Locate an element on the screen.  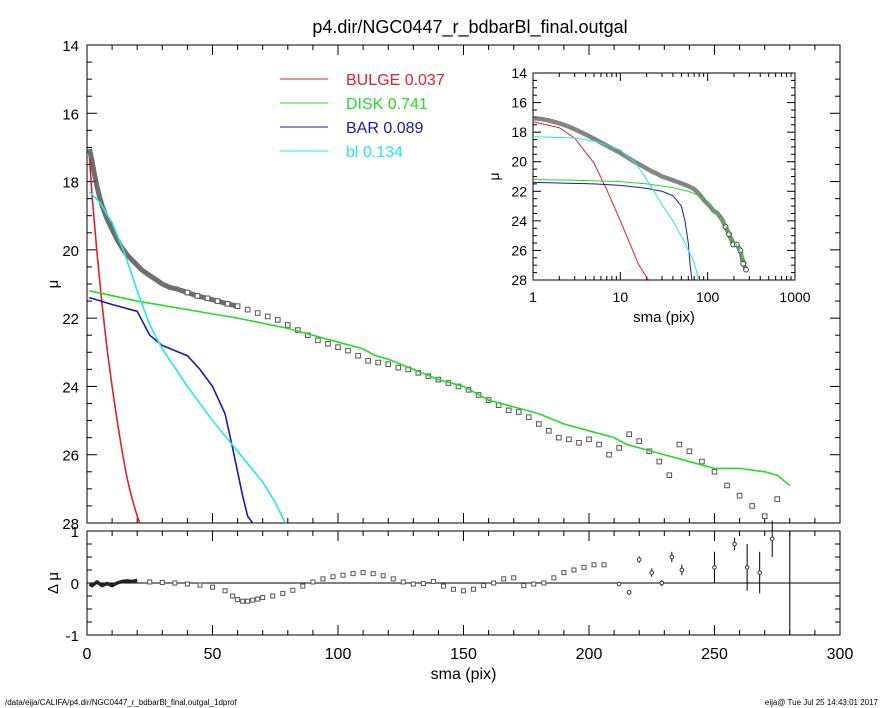
inset-xtick-label: 1000 is located at coordinates (794, 297).